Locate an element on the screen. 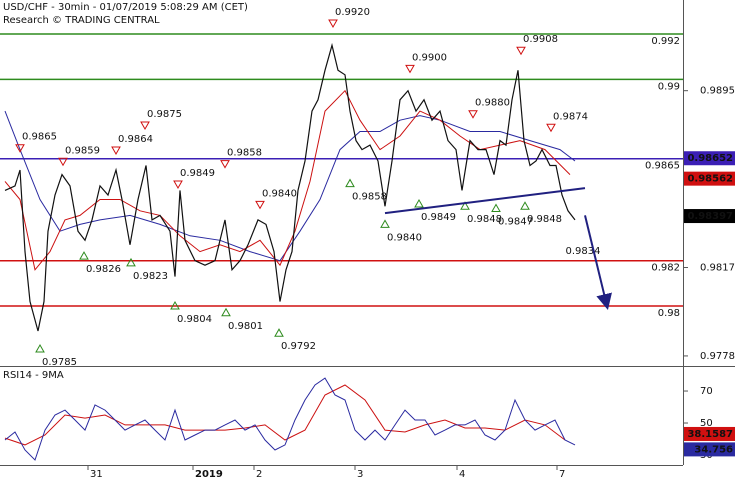 The height and width of the screenshot is (480, 735). high-label: 0.9859 is located at coordinates (82, 150).